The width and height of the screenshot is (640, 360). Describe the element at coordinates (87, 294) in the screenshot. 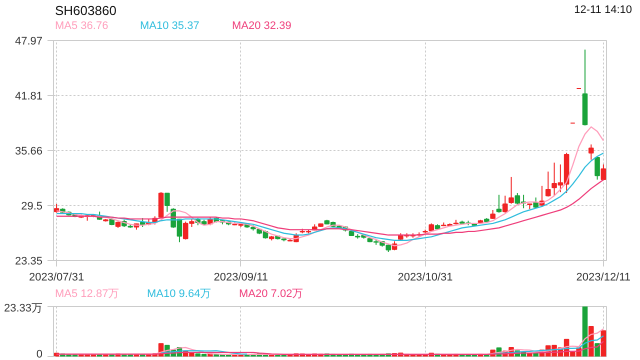

I see `text: MA5 12.87万` at that location.